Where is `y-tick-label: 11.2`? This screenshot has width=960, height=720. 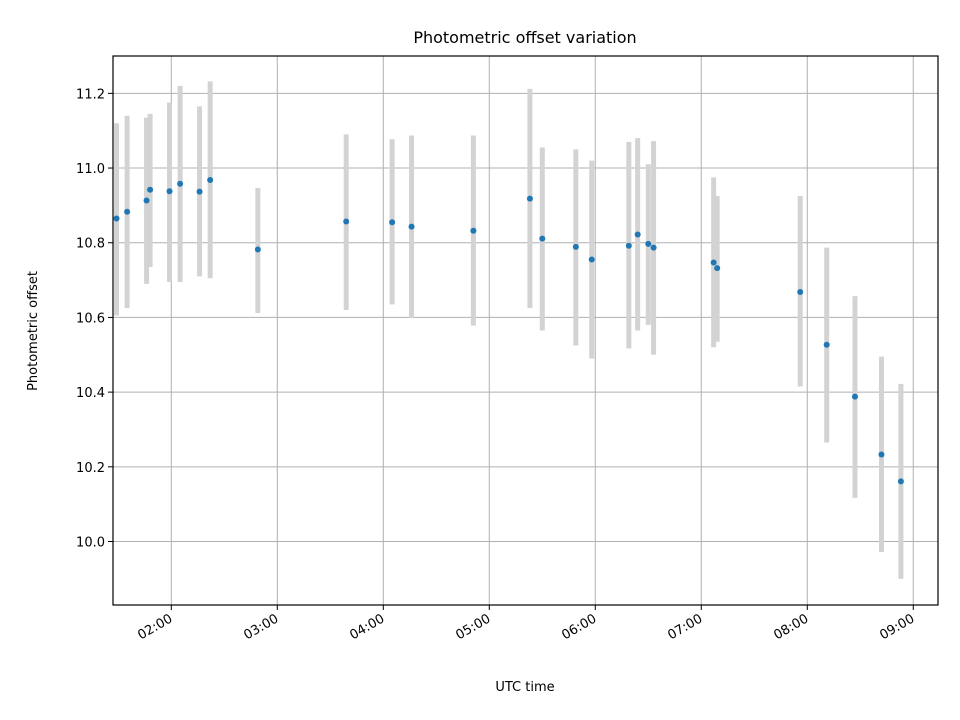
y-tick-label: 11.2 is located at coordinates (90, 94).